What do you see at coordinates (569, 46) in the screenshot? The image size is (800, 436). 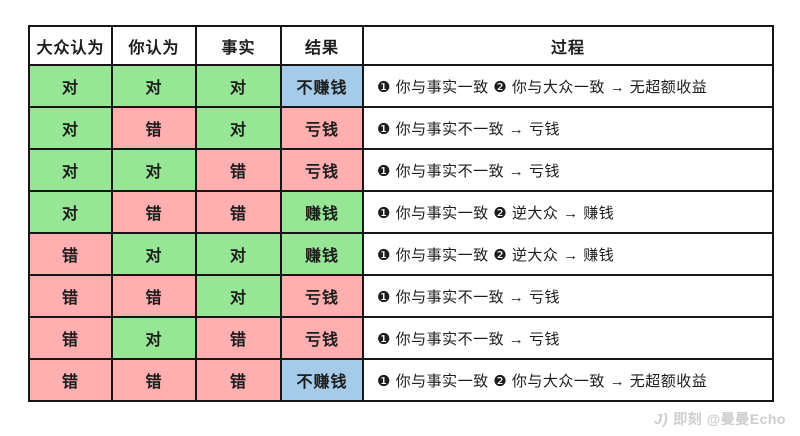 I see `header-process: 过程` at bounding box center [569, 46].